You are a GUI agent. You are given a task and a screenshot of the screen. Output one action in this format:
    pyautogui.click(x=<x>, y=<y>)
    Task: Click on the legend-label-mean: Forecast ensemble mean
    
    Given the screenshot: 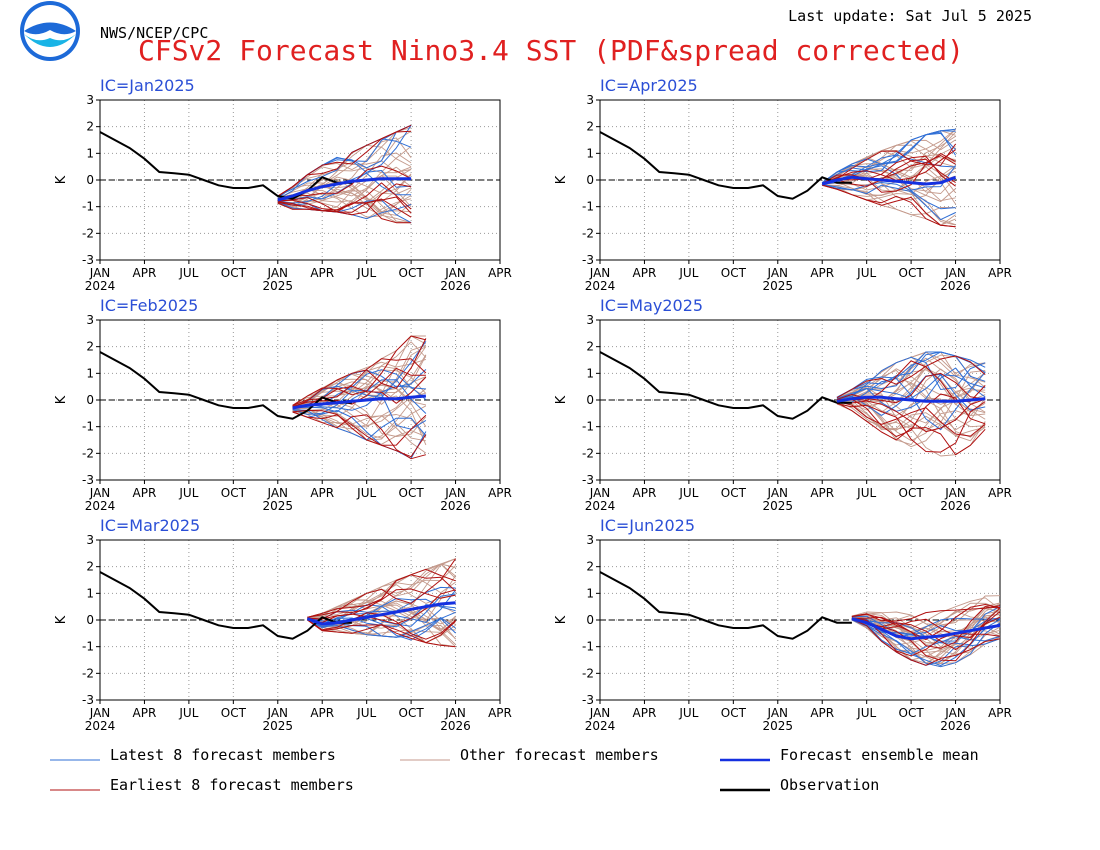 What is the action you would take?
    pyautogui.click(x=879, y=755)
    